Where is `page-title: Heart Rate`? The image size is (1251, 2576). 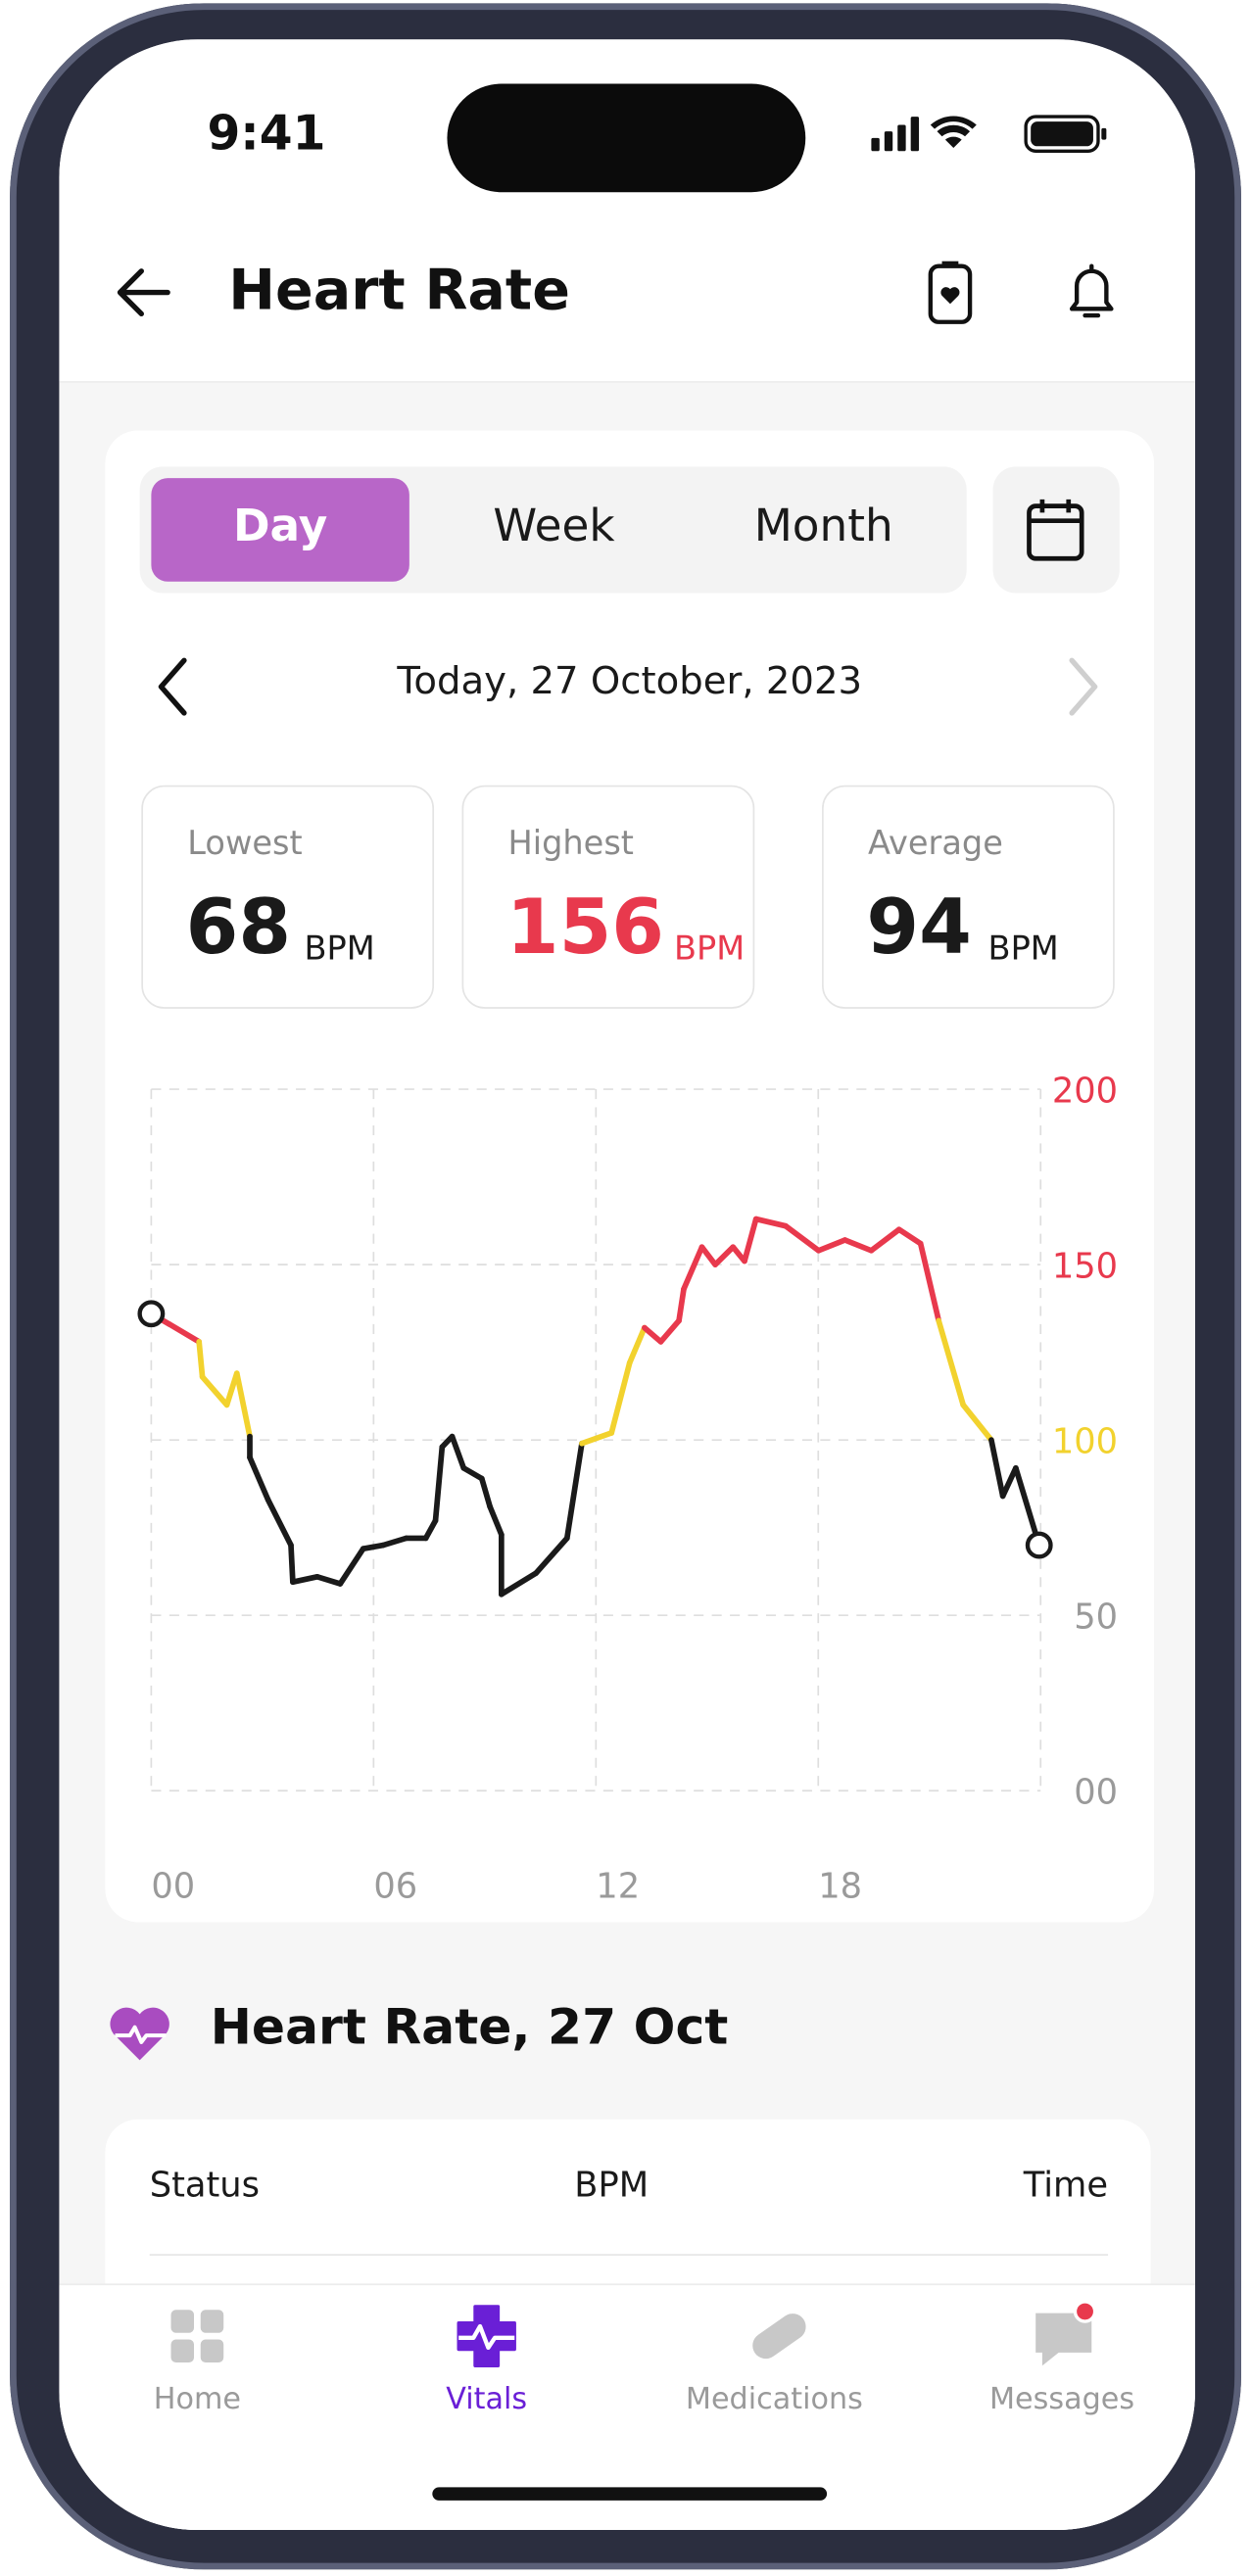 page-title: Heart Rate is located at coordinates (399, 291).